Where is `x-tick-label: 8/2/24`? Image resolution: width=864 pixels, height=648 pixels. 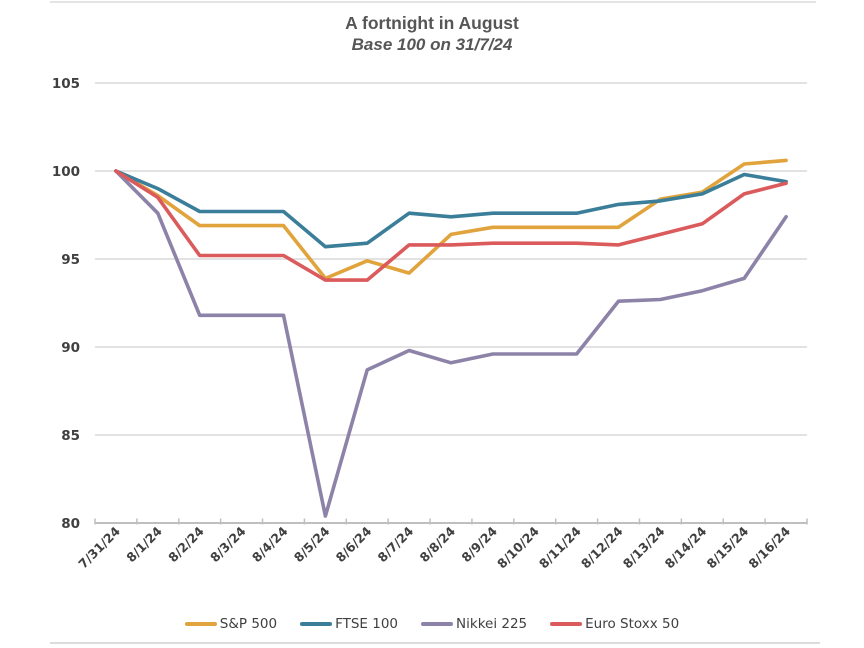
x-tick-label: 8/2/24 is located at coordinates (186, 544).